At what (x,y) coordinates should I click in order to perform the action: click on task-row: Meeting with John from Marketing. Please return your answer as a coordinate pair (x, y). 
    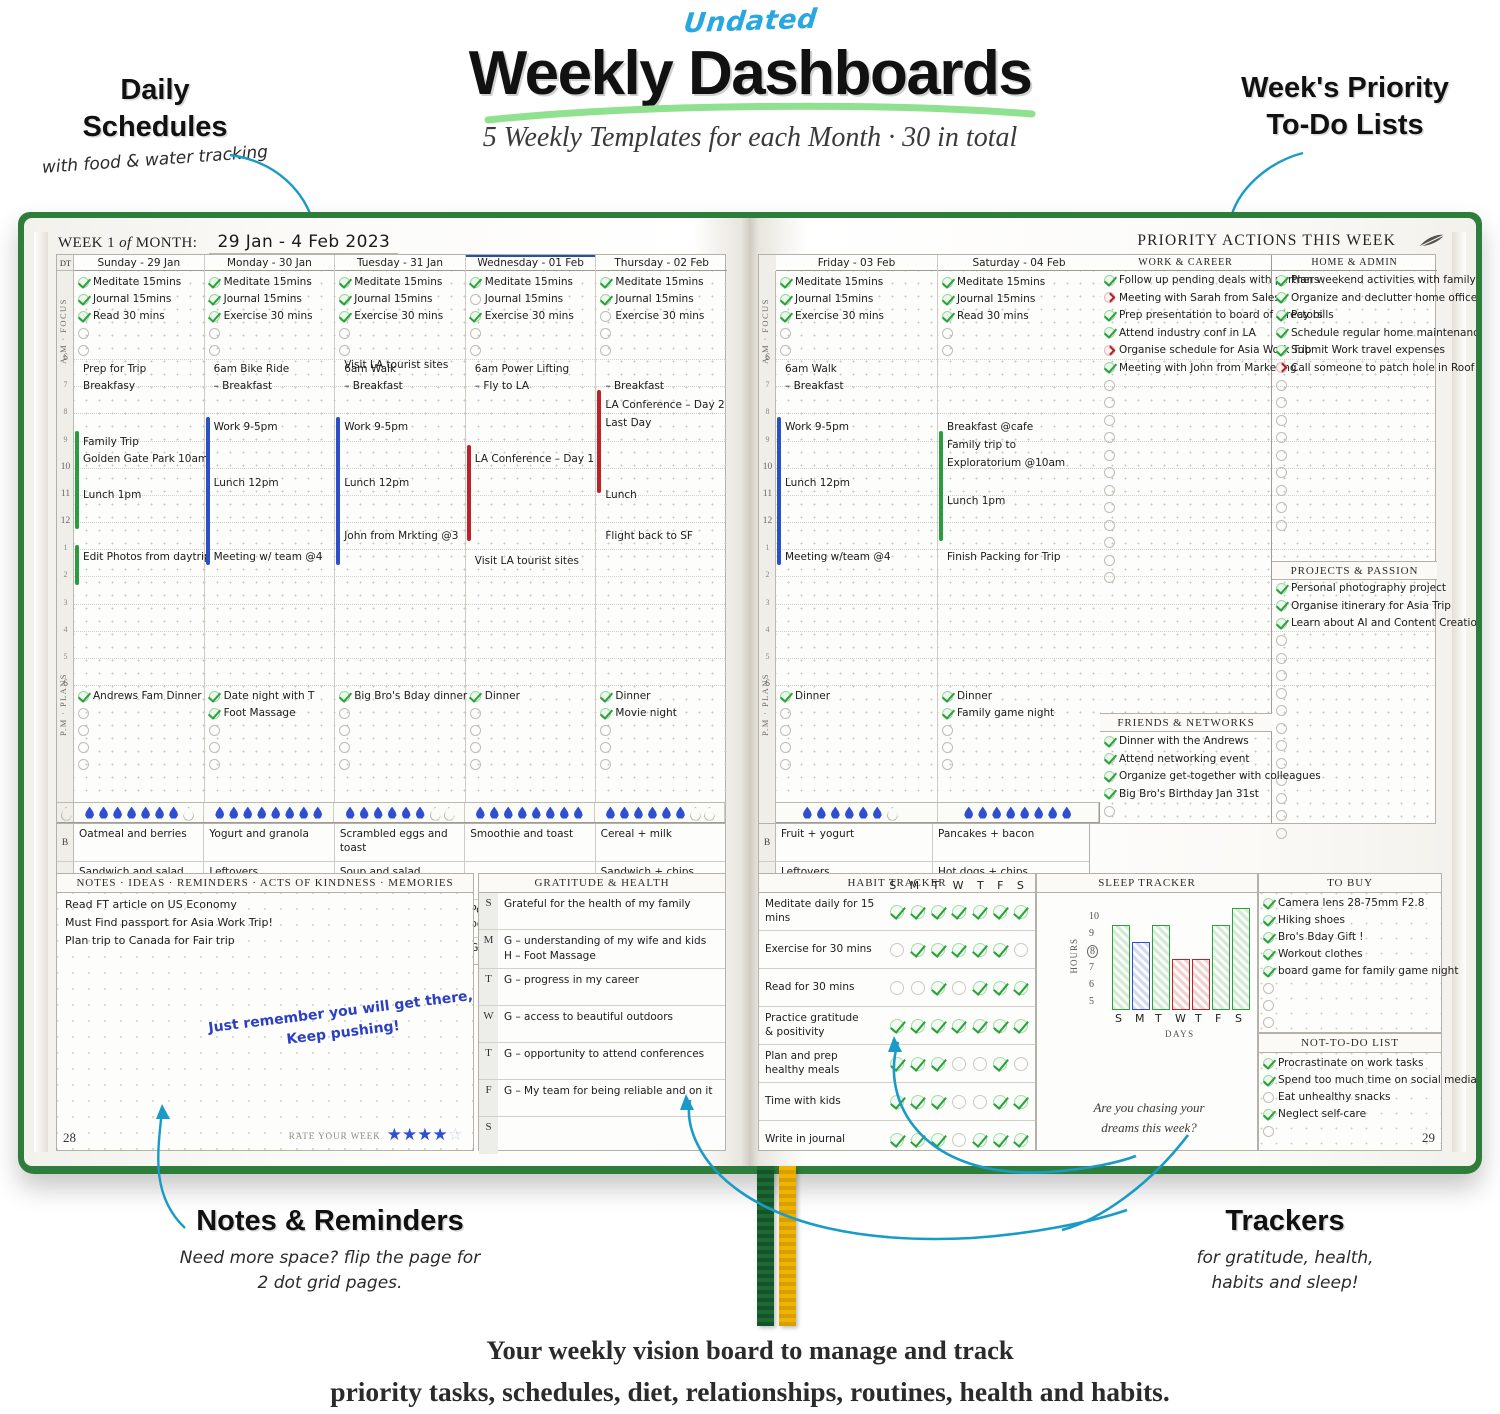
    Looking at the image, I should click on (1200, 368).